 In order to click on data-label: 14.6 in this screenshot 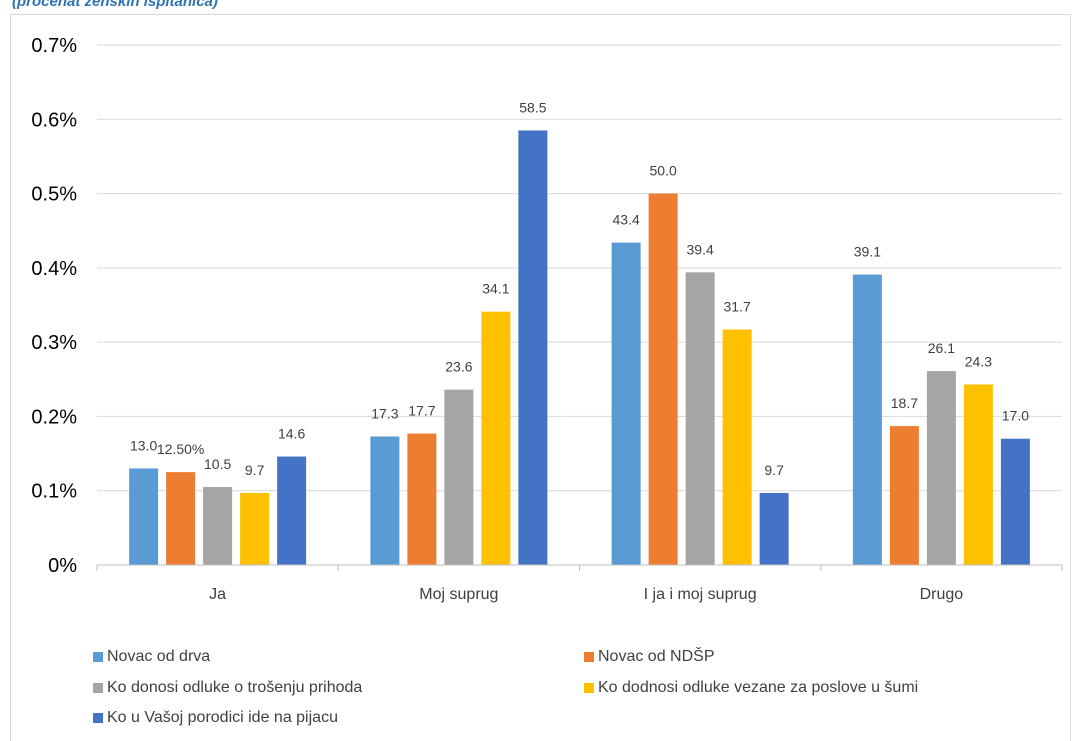, I will do `click(291, 434)`.